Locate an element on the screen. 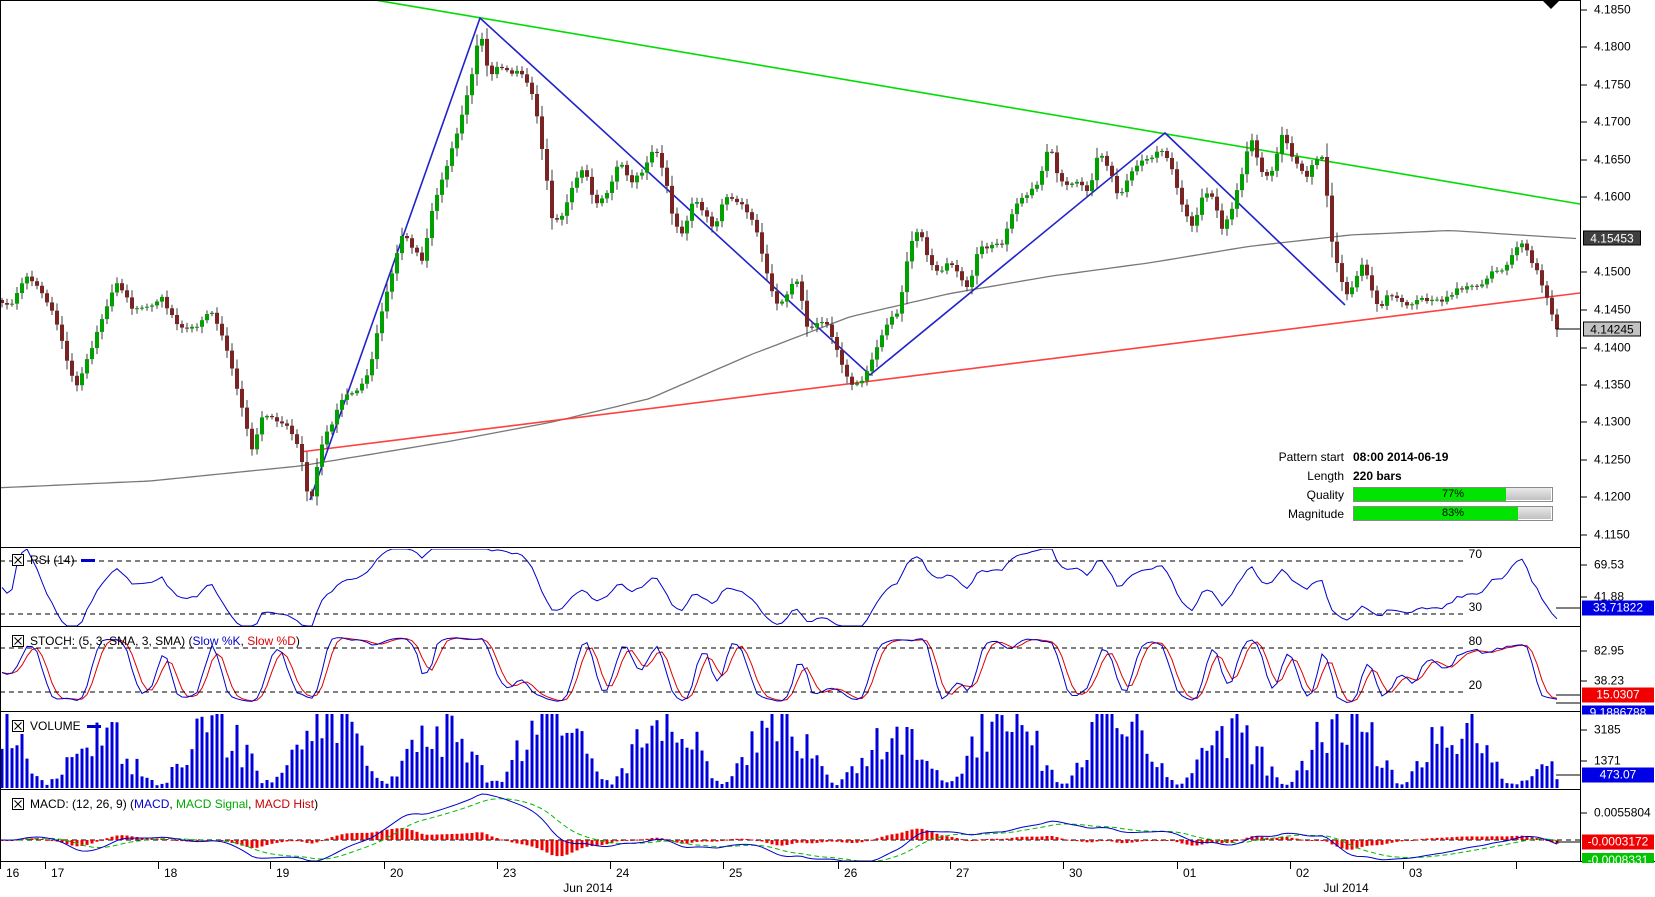 The image size is (1655, 897). last-price-badge: 4.14245 is located at coordinates (1612, 329).